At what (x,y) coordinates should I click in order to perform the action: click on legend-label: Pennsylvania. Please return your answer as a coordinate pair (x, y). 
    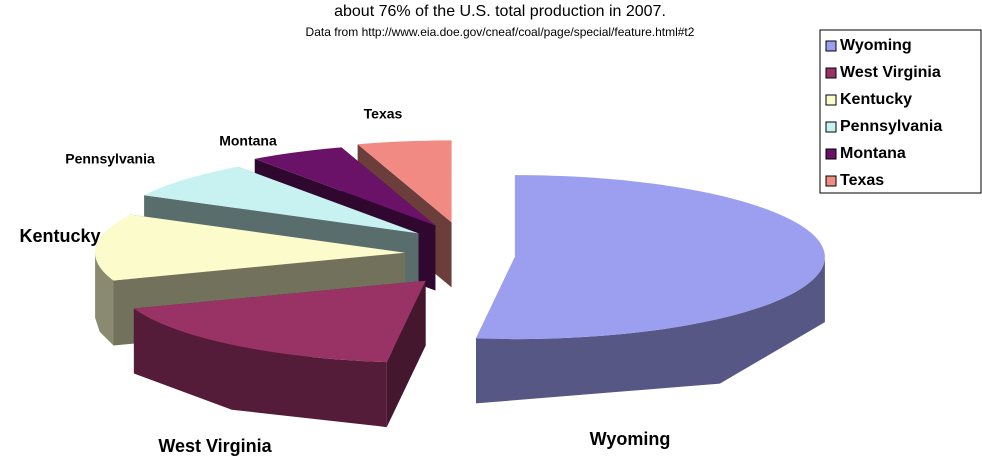
    Looking at the image, I should click on (891, 126).